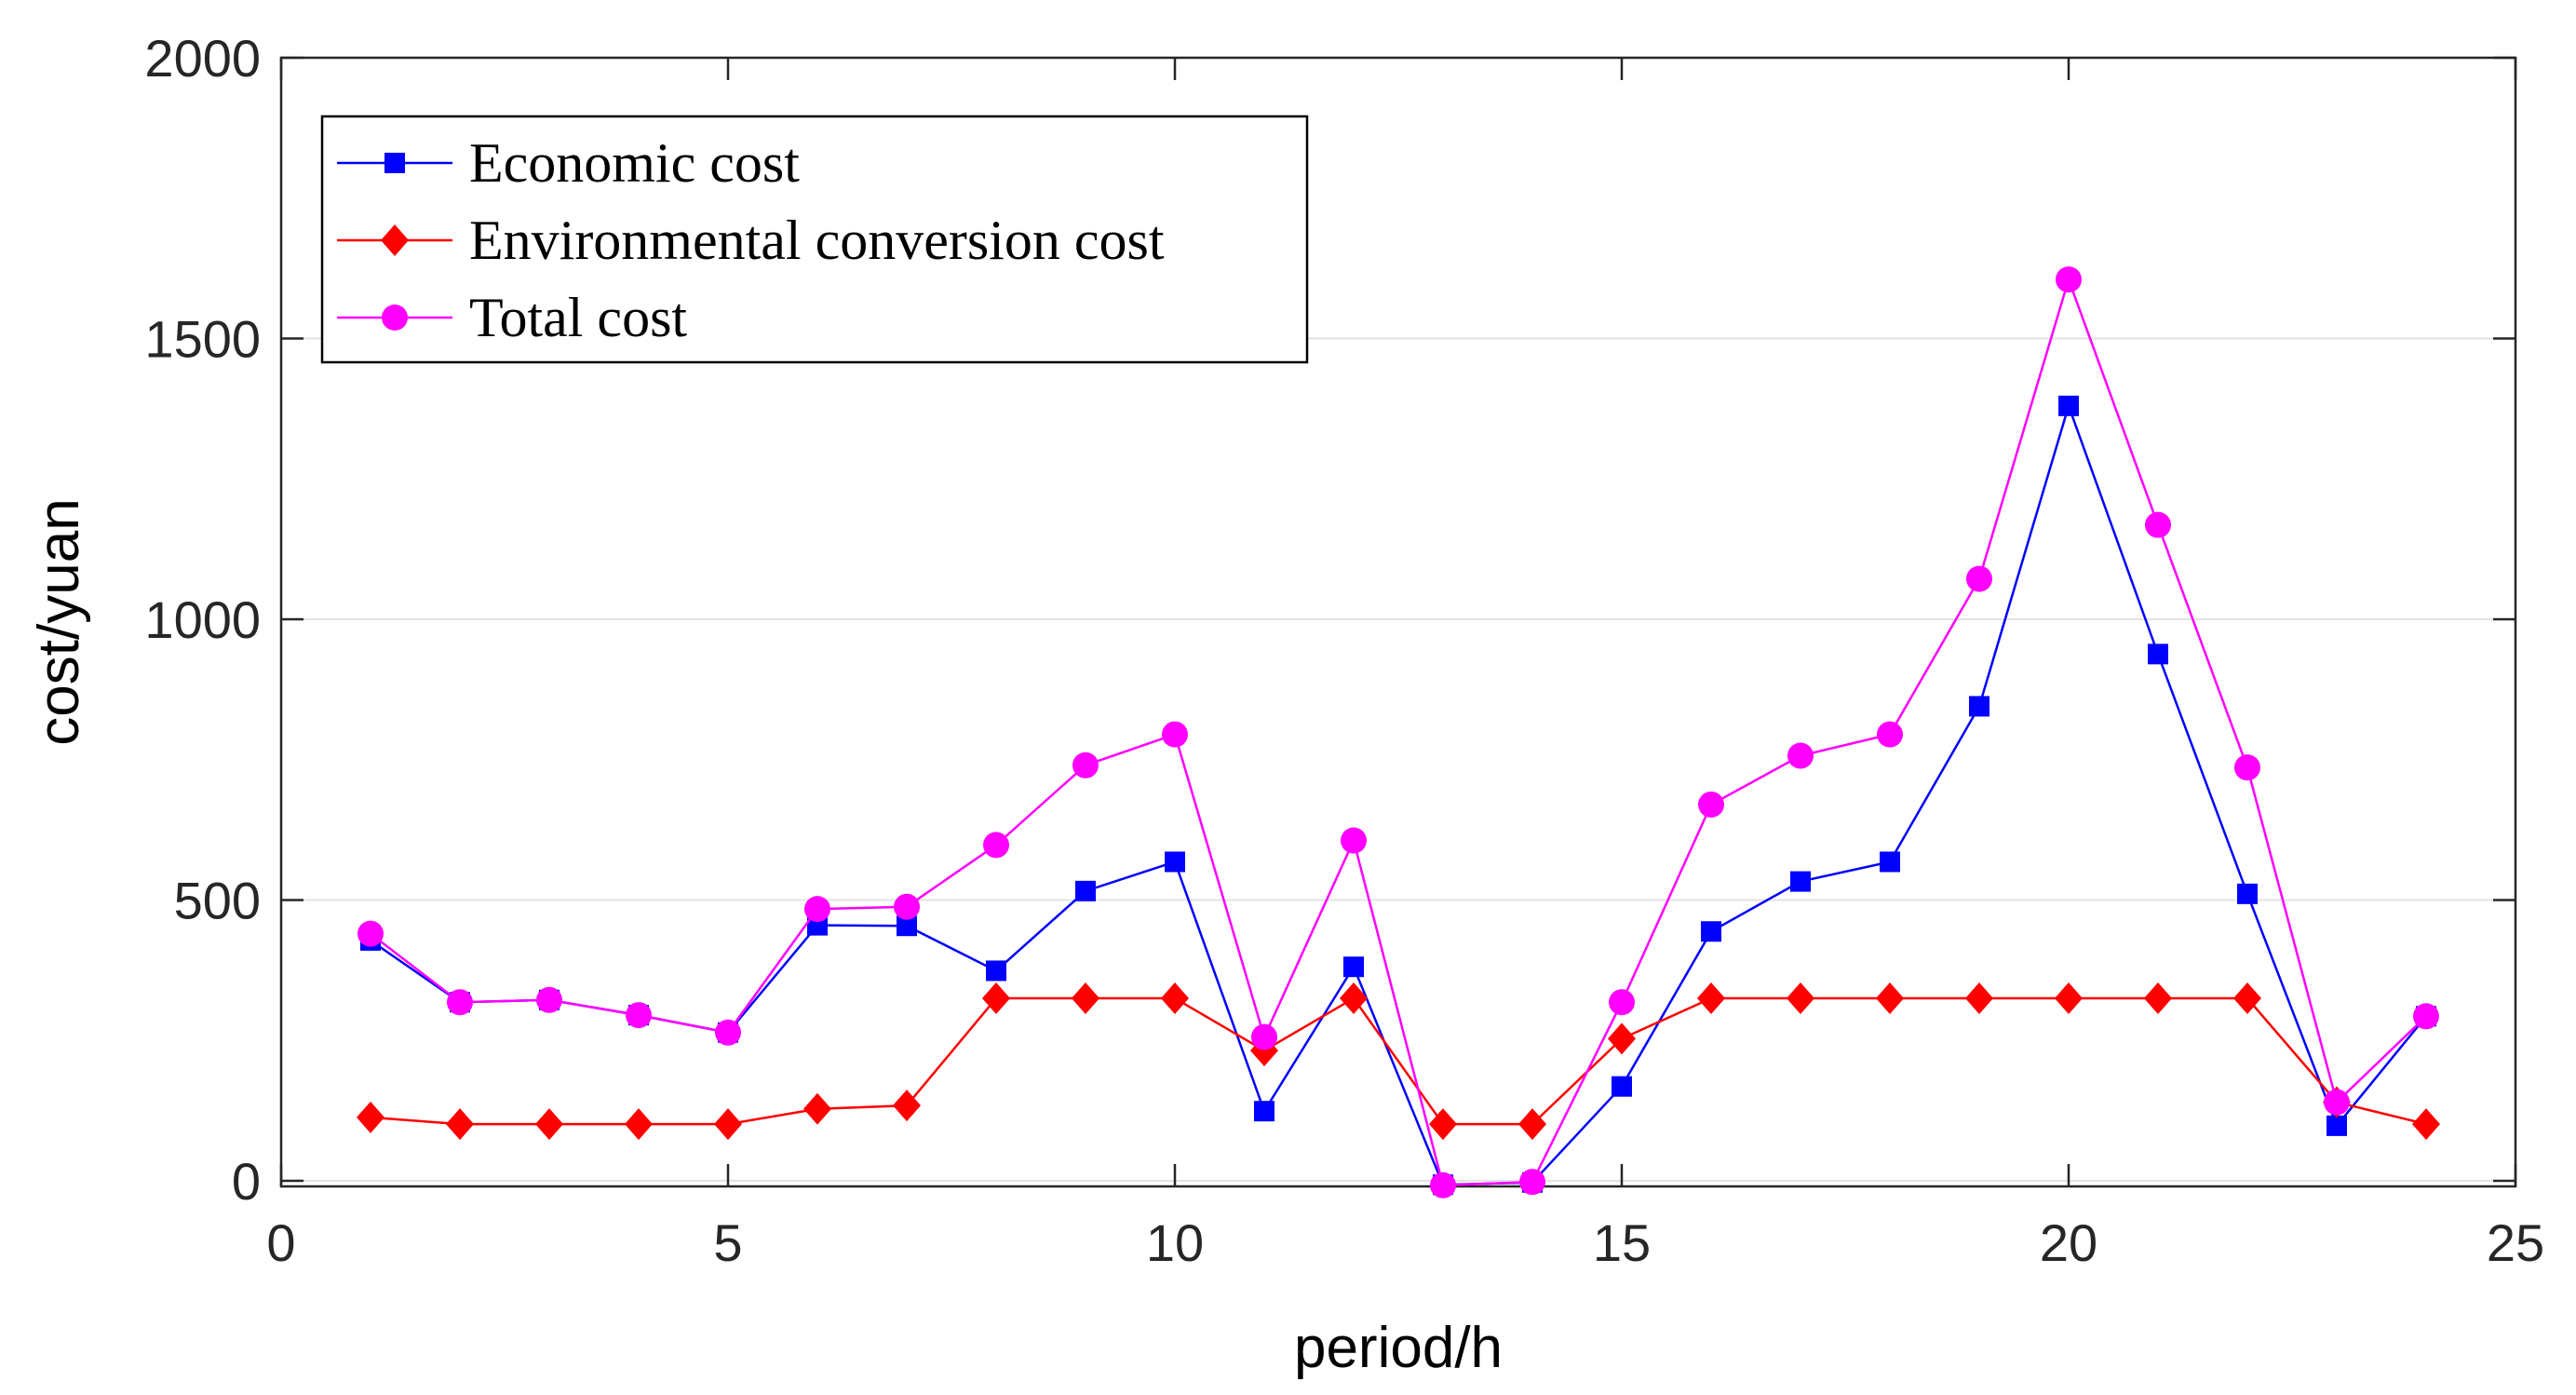  I want to click on x-tick-label: 20, so click(2068, 1242).